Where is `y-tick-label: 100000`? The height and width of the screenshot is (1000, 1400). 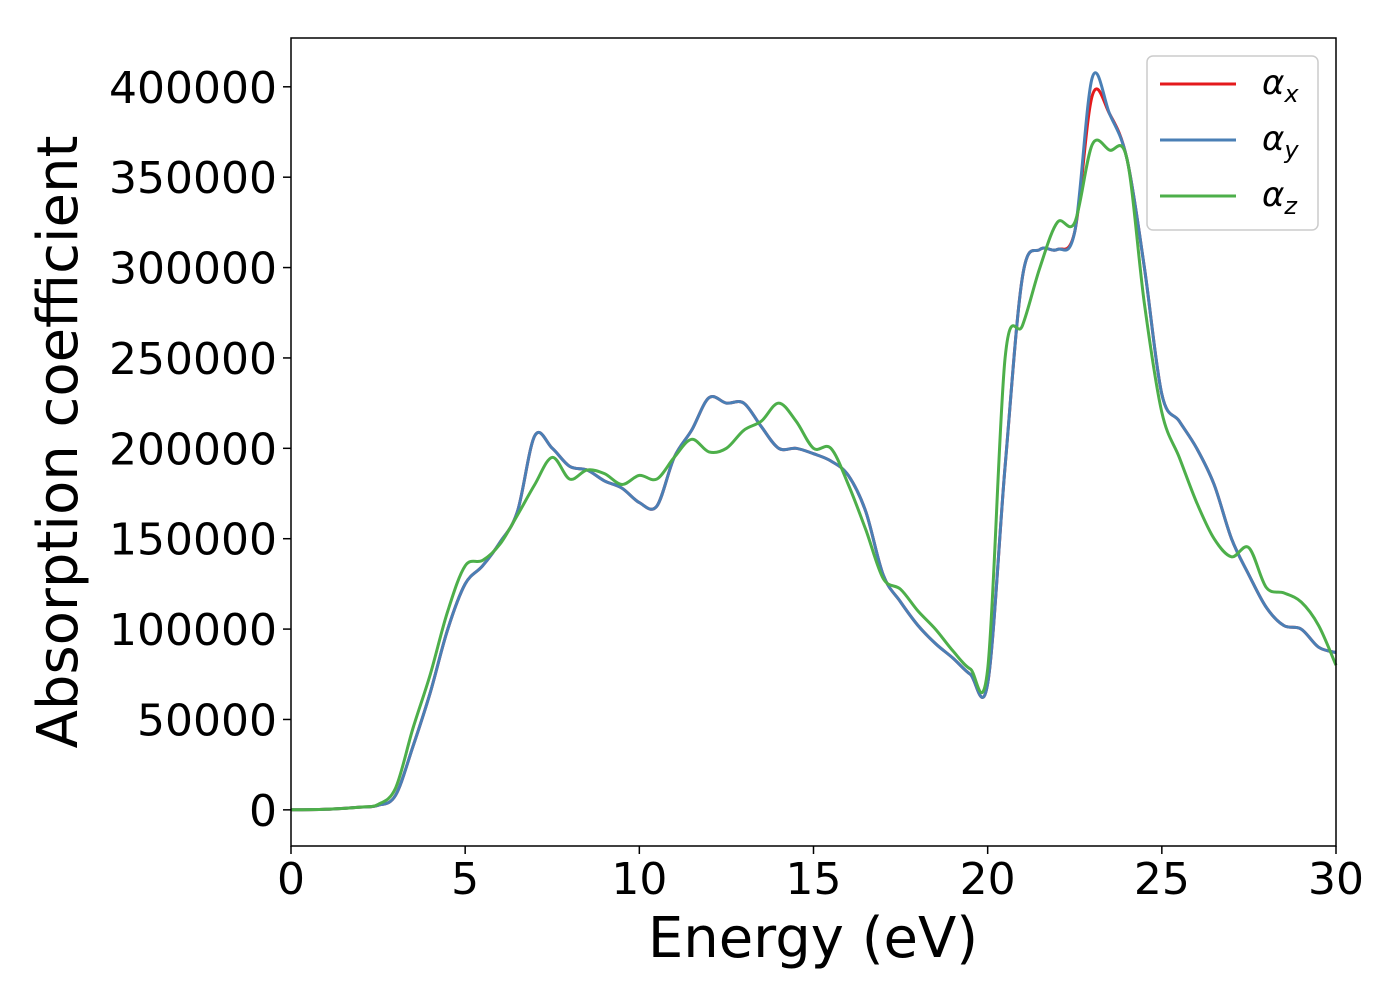
y-tick-label: 100000 is located at coordinates (193, 630).